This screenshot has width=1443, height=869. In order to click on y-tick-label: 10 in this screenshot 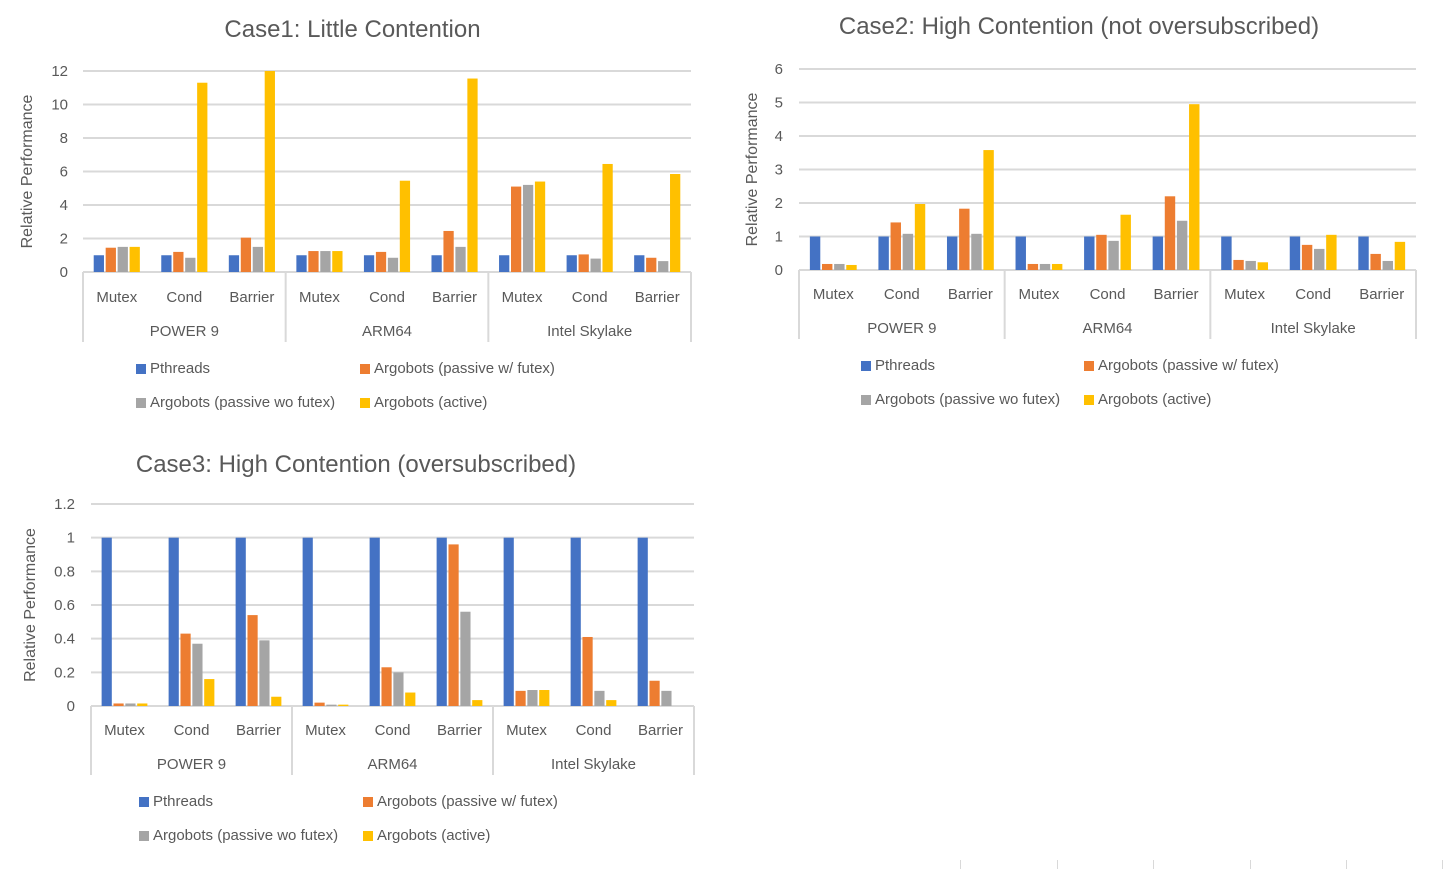, I will do `click(59, 105)`.